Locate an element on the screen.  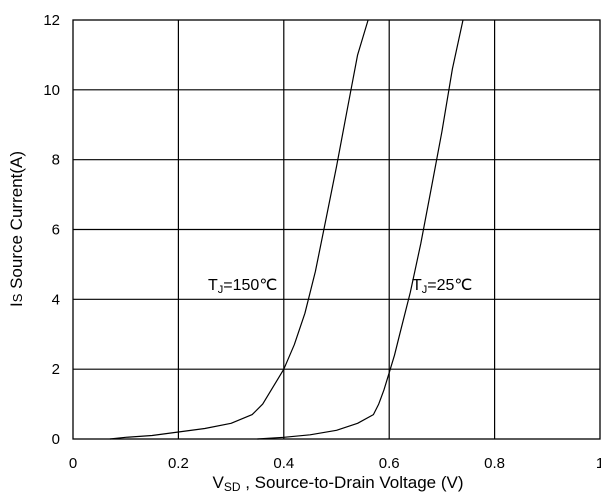
y-tick-label: 0 is located at coordinates (56, 439).